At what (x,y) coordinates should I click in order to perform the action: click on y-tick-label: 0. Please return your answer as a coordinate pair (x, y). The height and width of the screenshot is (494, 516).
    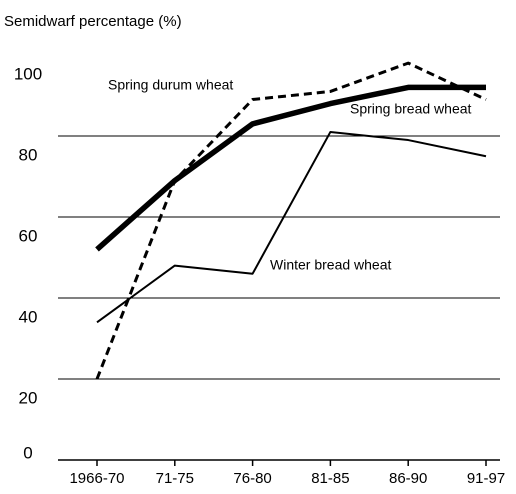
    Looking at the image, I should click on (27, 452).